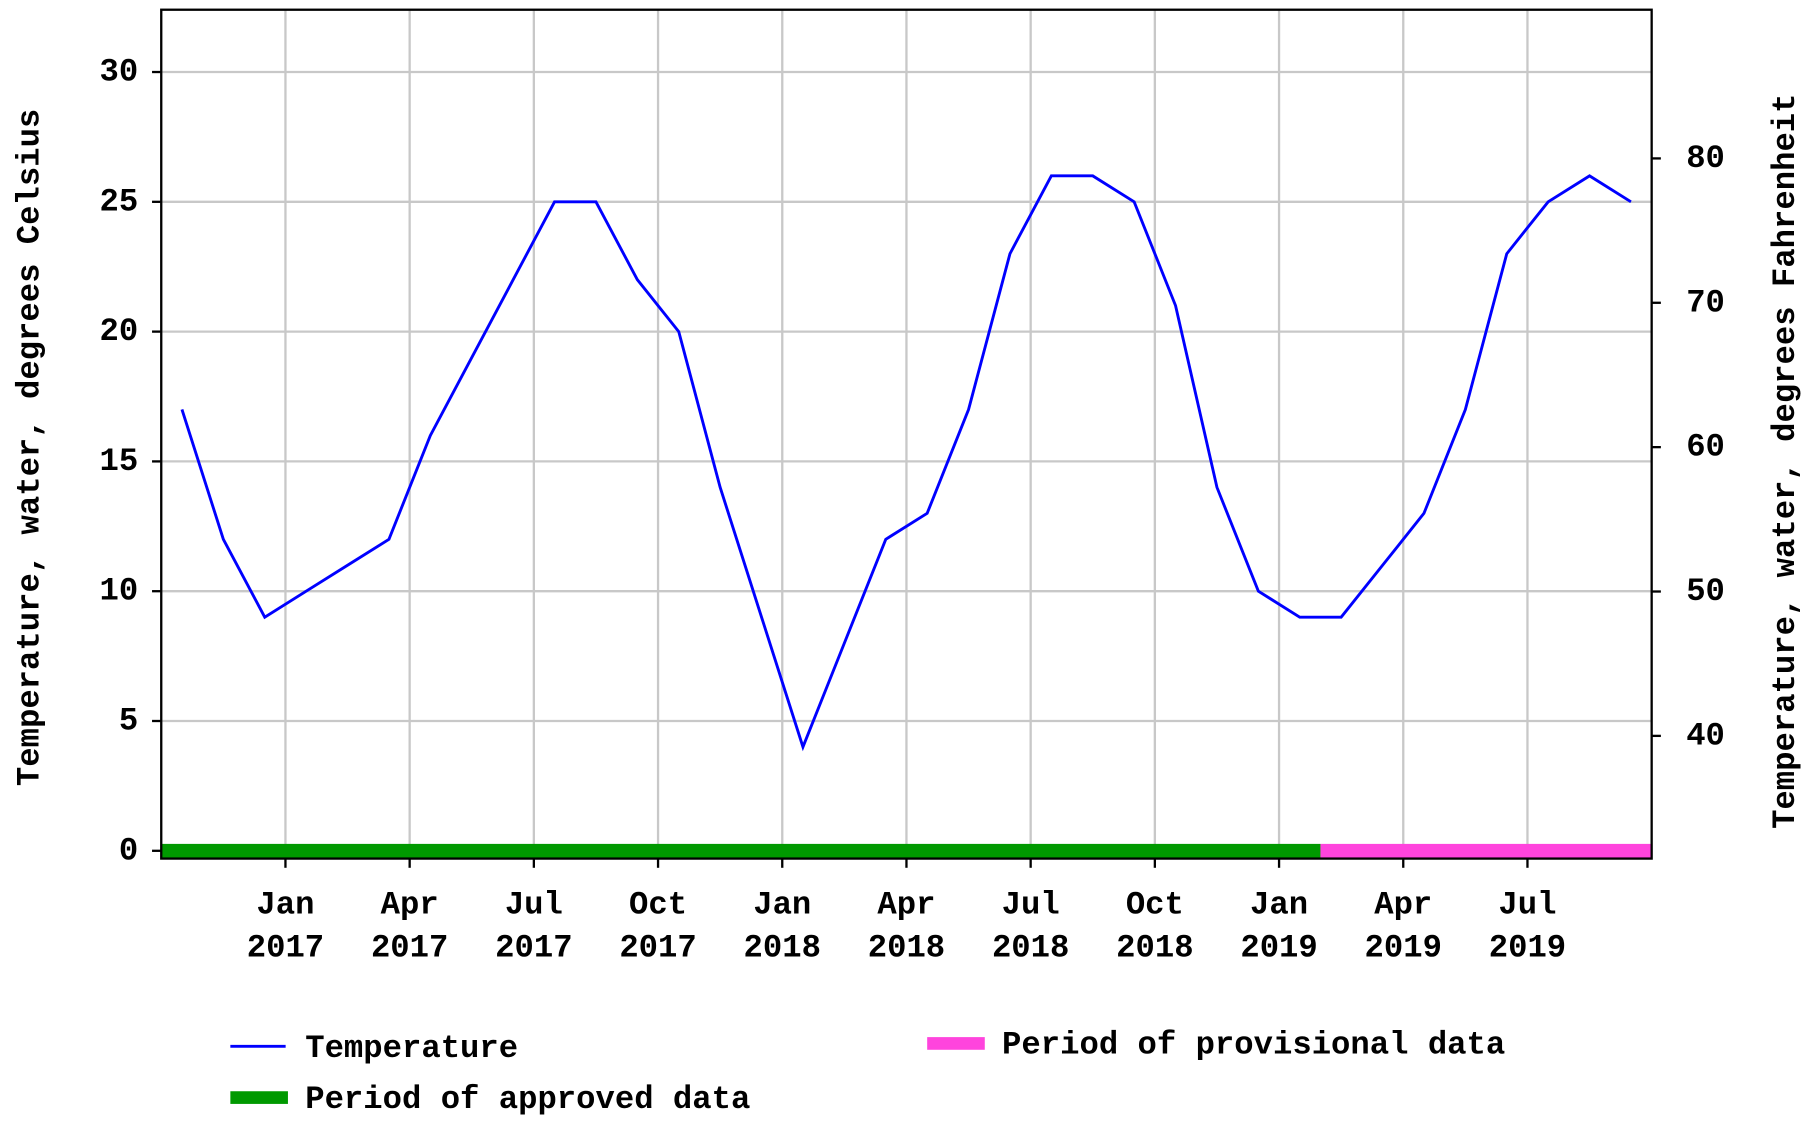  Describe the element at coordinates (128, 721) in the screenshot. I see `y-tick-label: 5` at that location.